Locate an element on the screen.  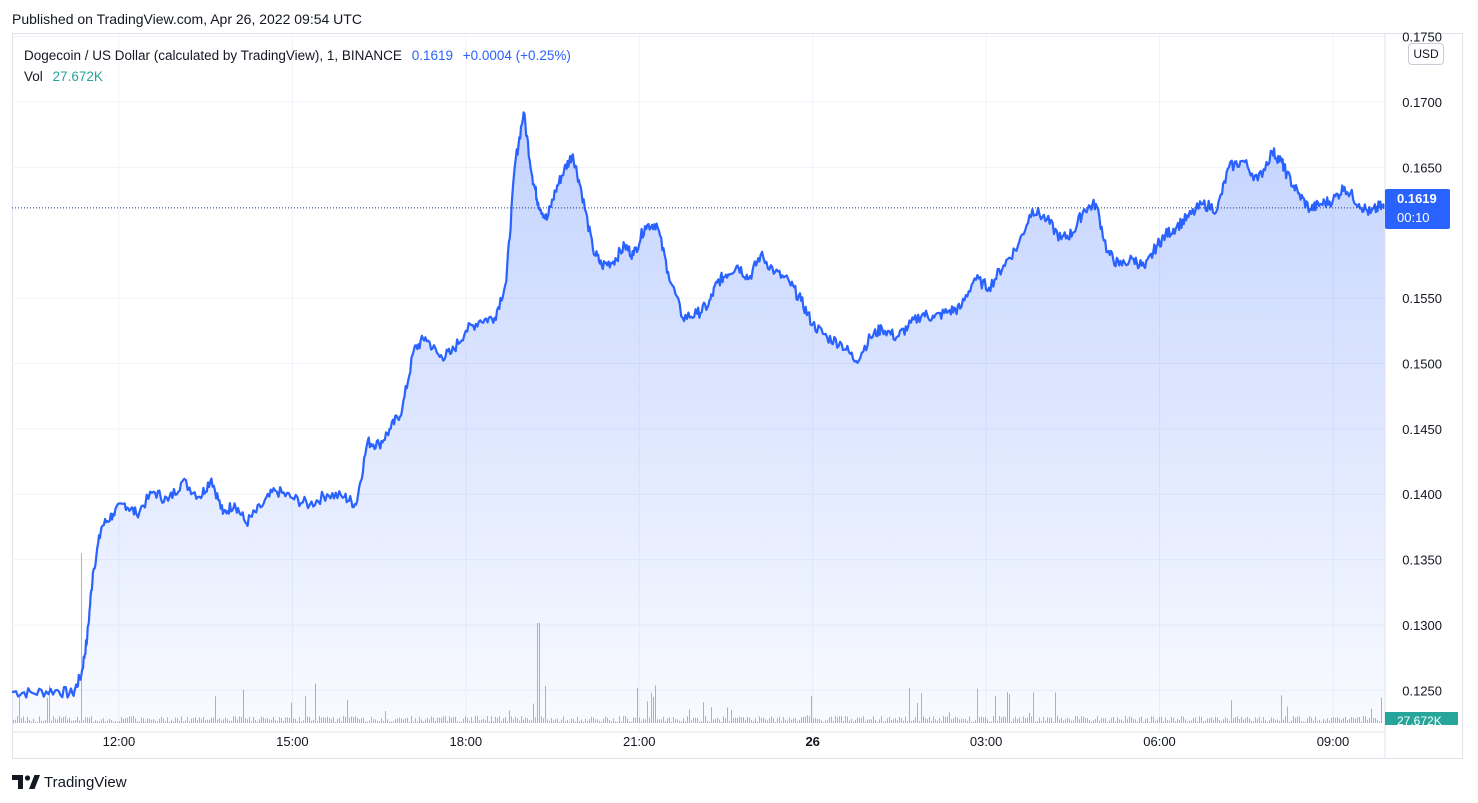
footer-brand: TradingView is located at coordinates (85, 782).